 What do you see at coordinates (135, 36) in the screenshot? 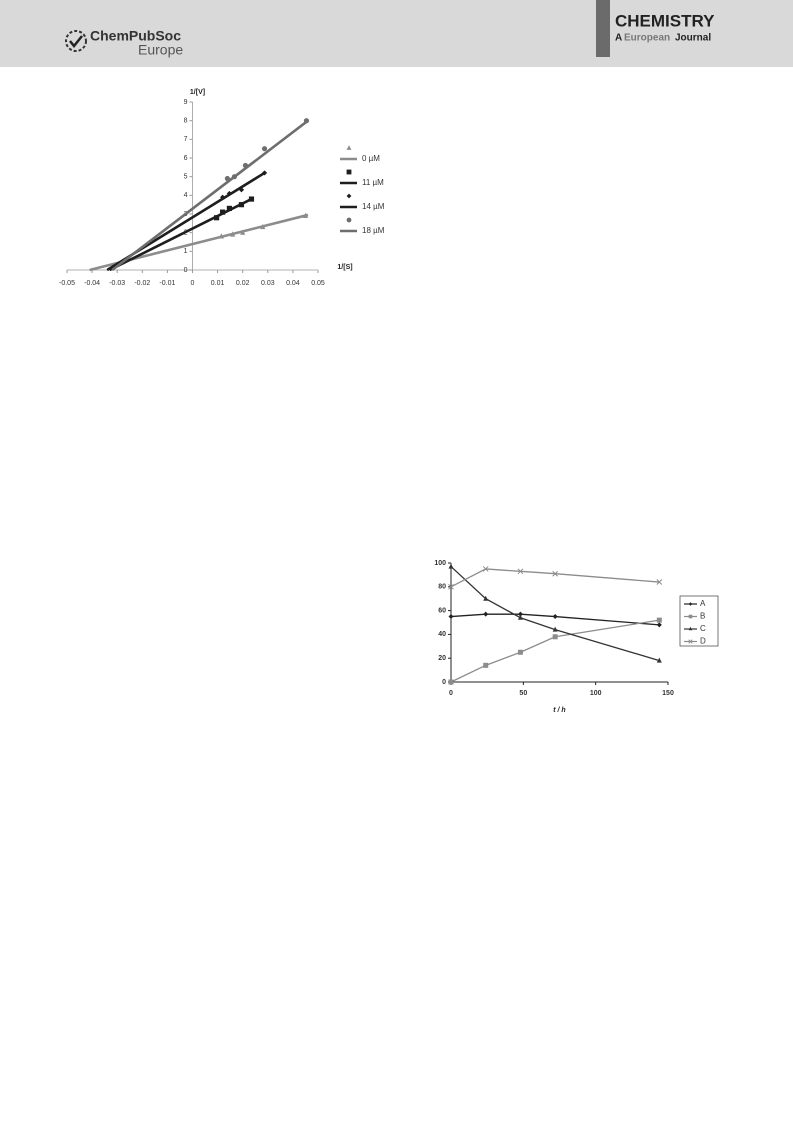
I see `publisher: ChemPubSoc` at bounding box center [135, 36].